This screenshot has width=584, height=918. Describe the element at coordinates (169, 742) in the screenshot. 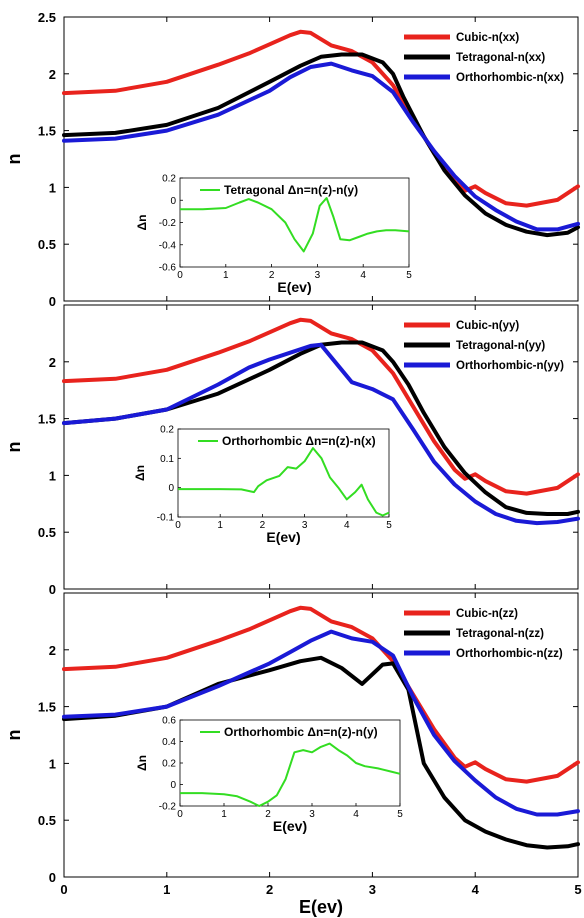

I see `inset-y-tick-label: 0.4` at that location.